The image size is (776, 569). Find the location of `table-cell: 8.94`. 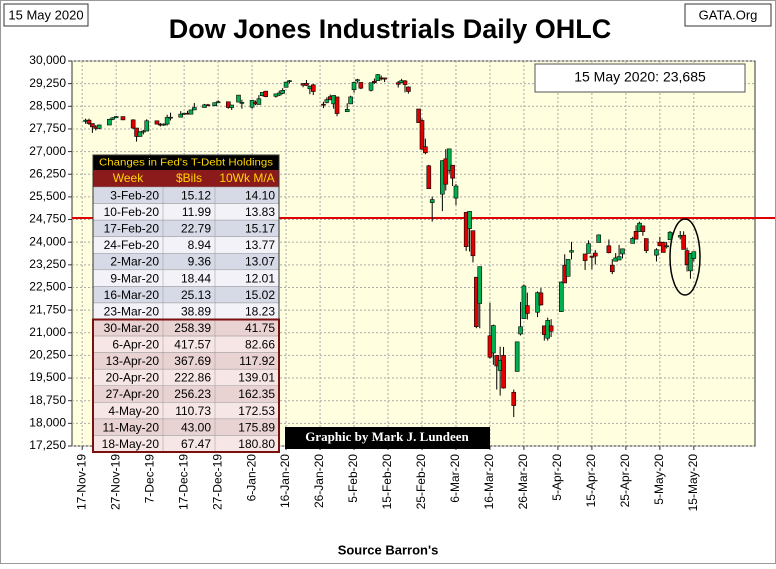

table-cell: 8.94 is located at coordinates (200, 245).